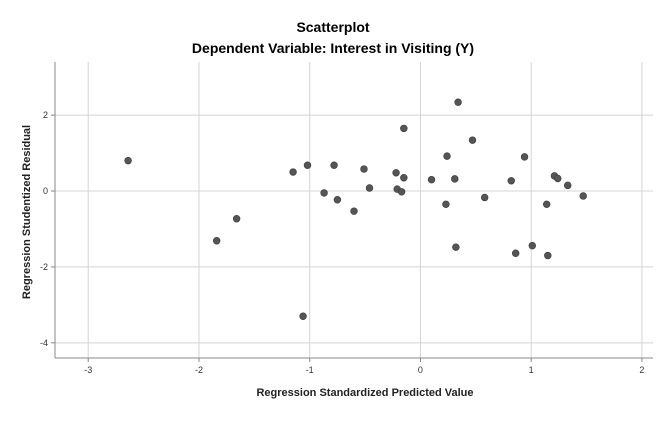  What do you see at coordinates (641, 370) in the screenshot?
I see `x-tick-label: 2` at bounding box center [641, 370].